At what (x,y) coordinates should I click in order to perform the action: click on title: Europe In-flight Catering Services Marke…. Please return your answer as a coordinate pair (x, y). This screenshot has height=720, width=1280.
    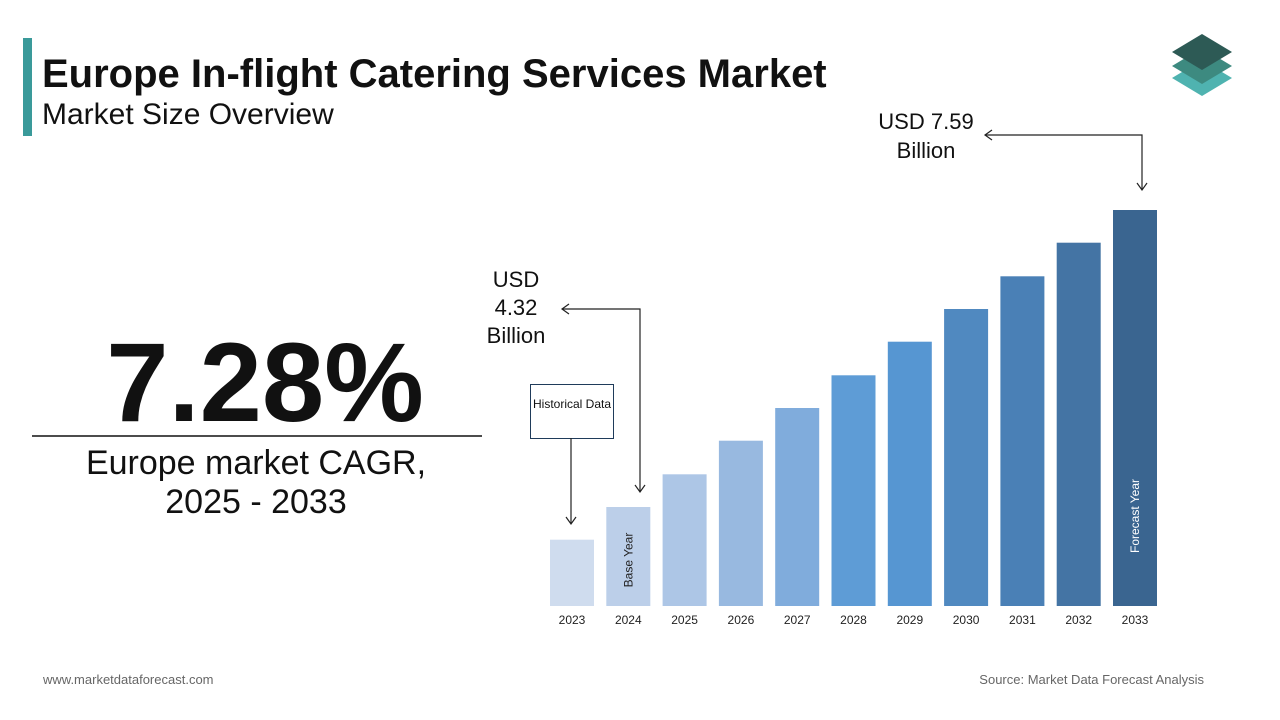
    Looking at the image, I should click on (434, 74).